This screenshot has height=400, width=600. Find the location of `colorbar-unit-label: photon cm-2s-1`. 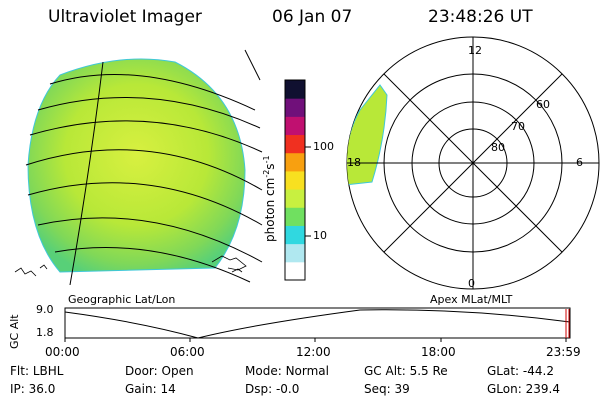

colorbar-unit-label: photon cm-2s-1 is located at coordinates (269, 198).